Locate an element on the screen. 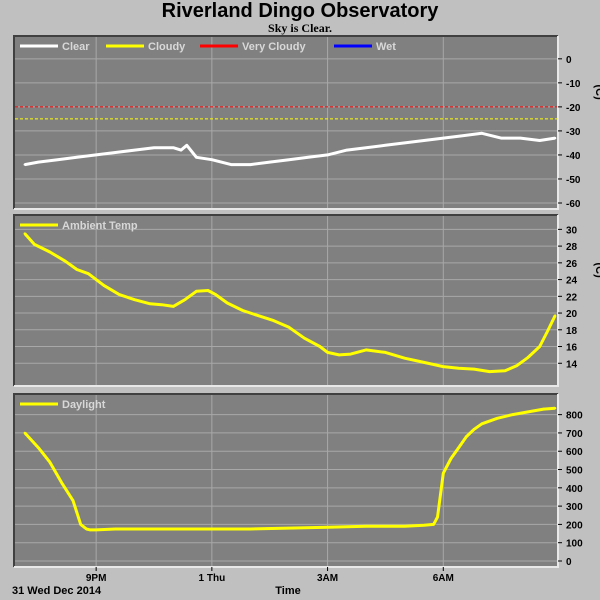 The image size is (600, 600). y-tick-label: 20 is located at coordinates (572, 314).